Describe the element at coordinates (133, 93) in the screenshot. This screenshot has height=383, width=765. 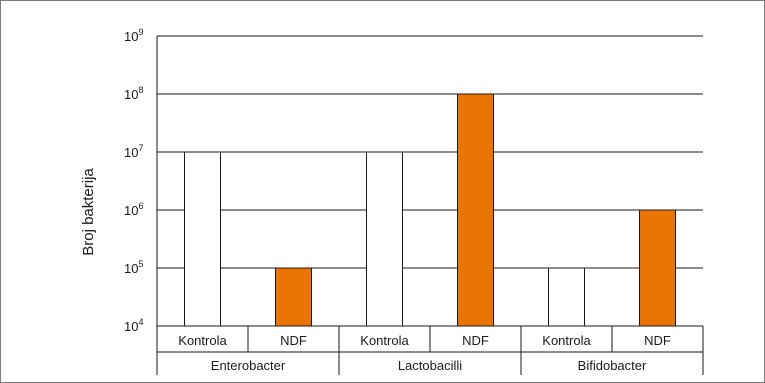
I see `y-tick-label: 10⁸` at that location.